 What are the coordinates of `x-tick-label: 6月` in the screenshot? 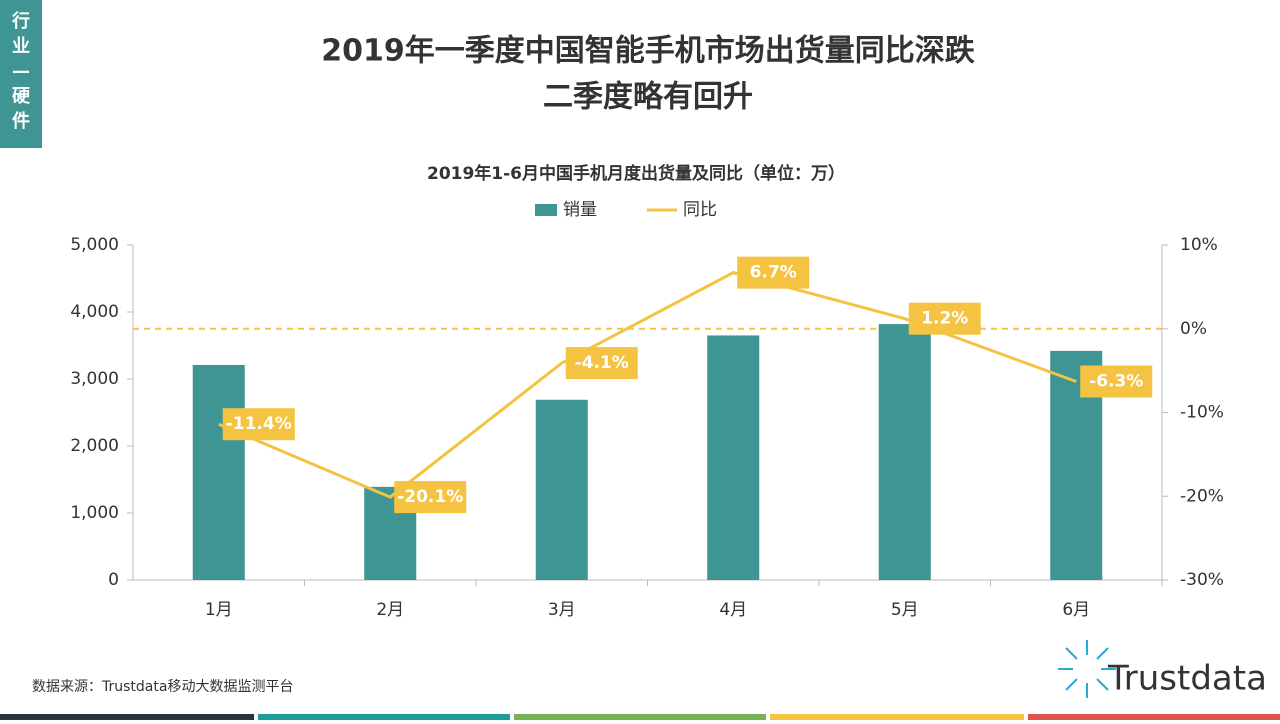 It's located at (1076, 610).